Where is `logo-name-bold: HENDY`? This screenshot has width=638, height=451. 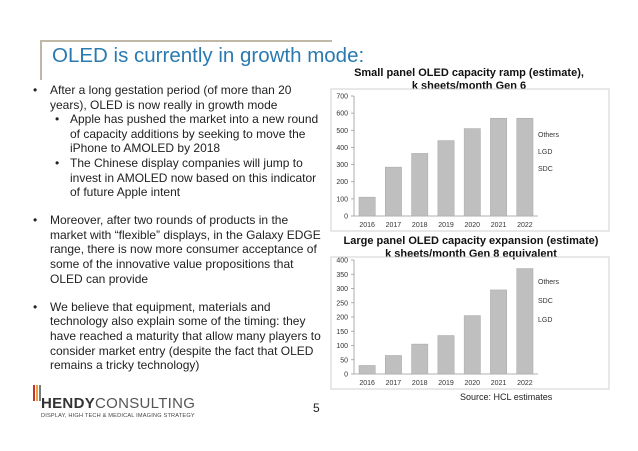 logo-name-bold: HENDY is located at coordinates (68, 403).